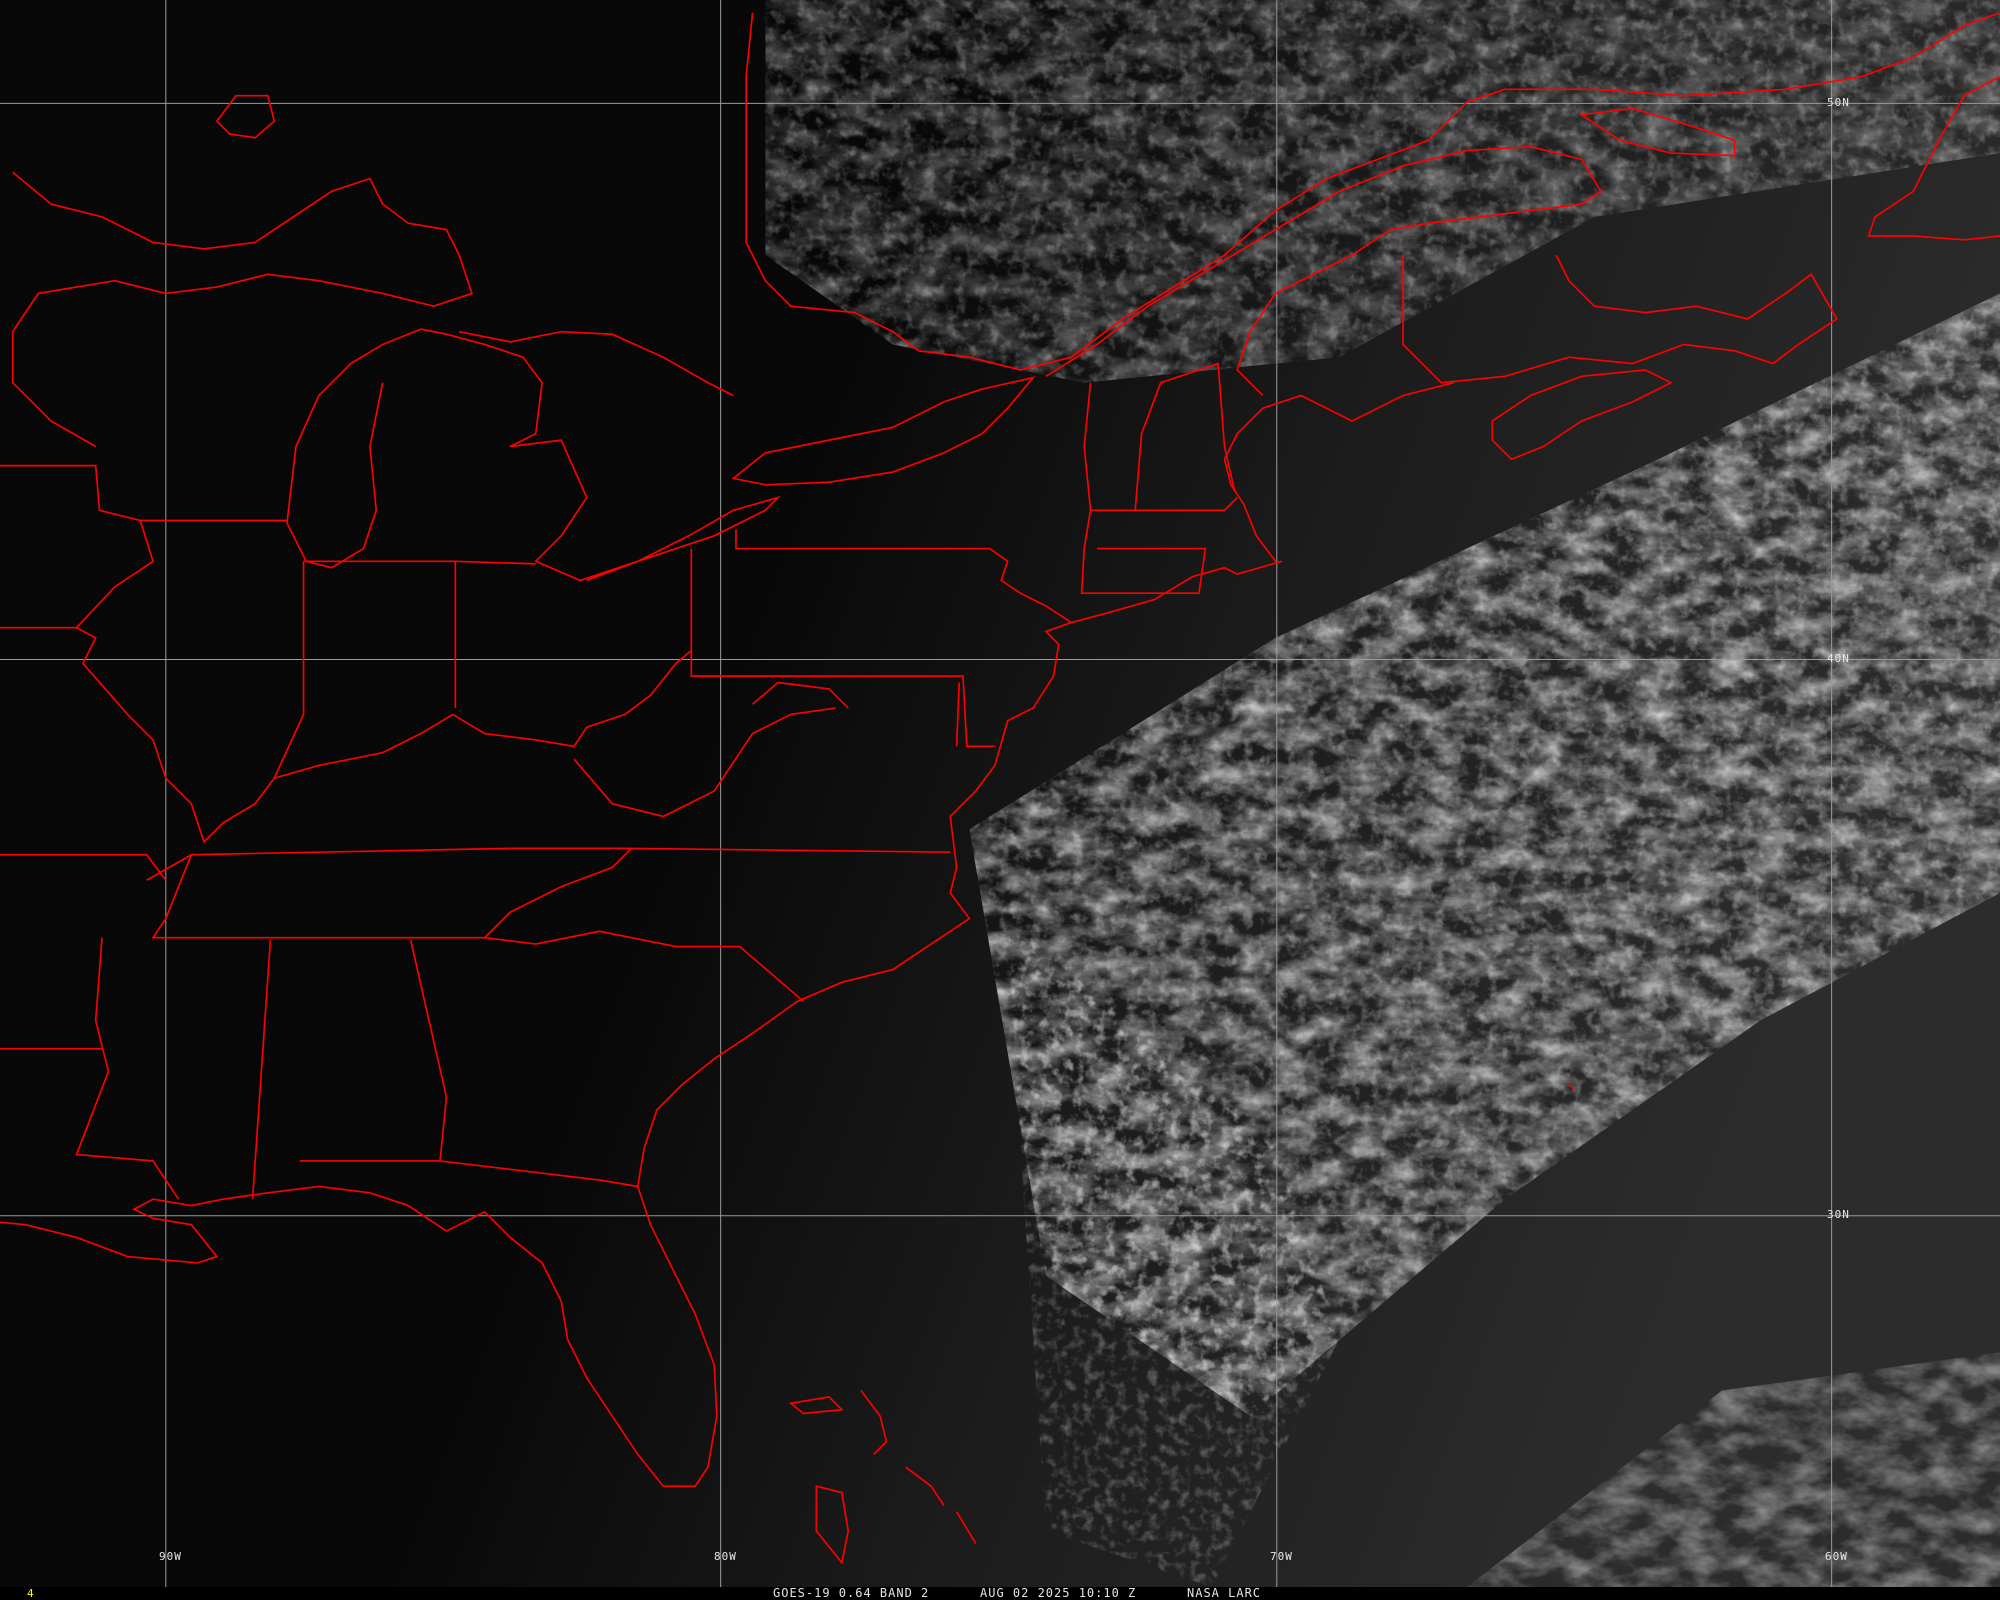 The height and width of the screenshot is (1600, 2000). I want to click on satellite-band-label: GOES-19 0.64 BAND 2, so click(851, 1593).